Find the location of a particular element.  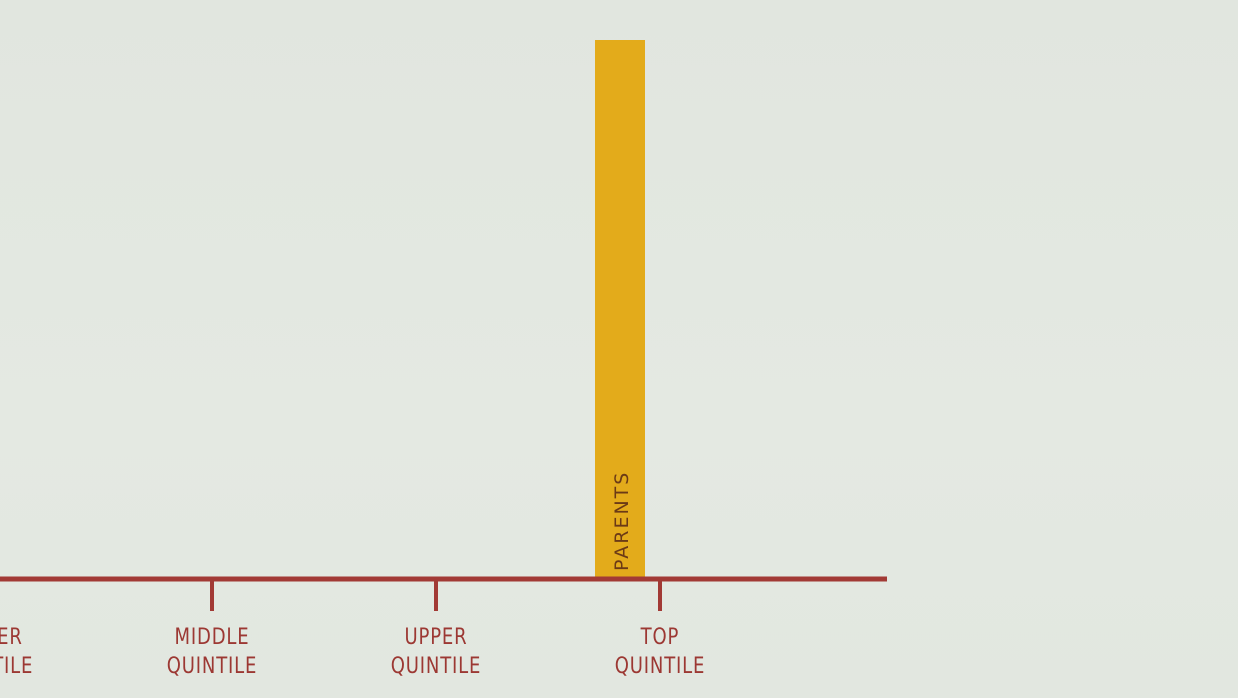

bar-label-parents: PARENTS is located at coordinates (622, 521).